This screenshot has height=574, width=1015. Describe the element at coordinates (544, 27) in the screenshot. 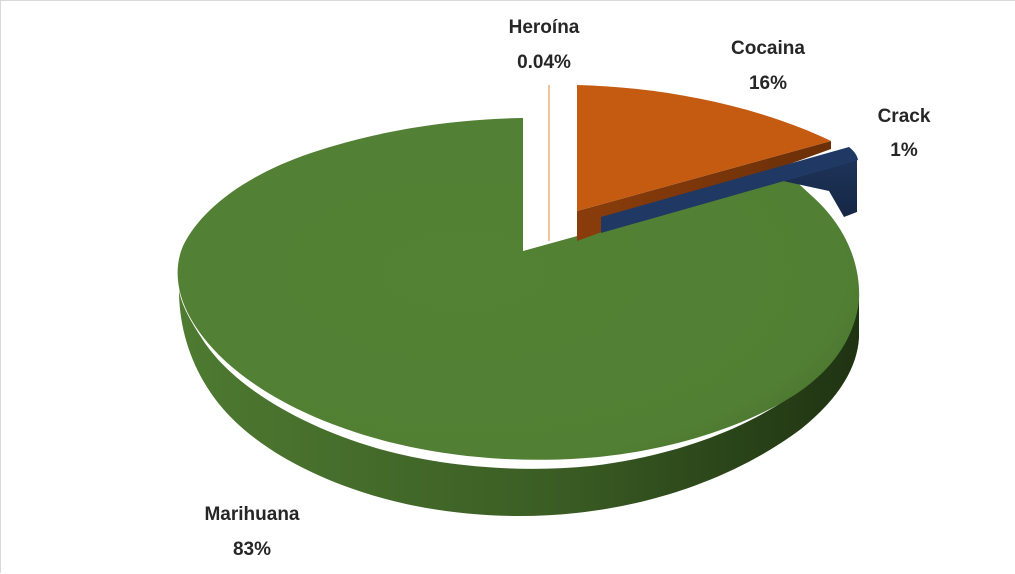

I see `label-heroina-name: Heroína` at that location.